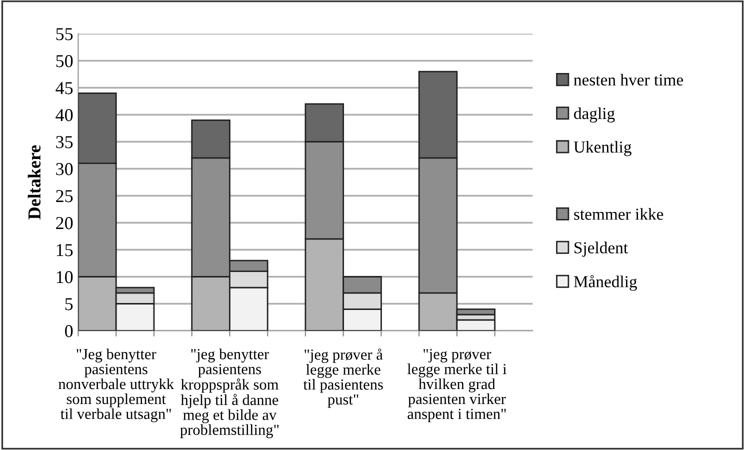  What do you see at coordinates (229, 393) in the screenshot?
I see `x-tick-label: "jeg benytter pasientens kroppspråk som hjelp til å danne meg et bilde av problemstilling"` at bounding box center [229, 393].